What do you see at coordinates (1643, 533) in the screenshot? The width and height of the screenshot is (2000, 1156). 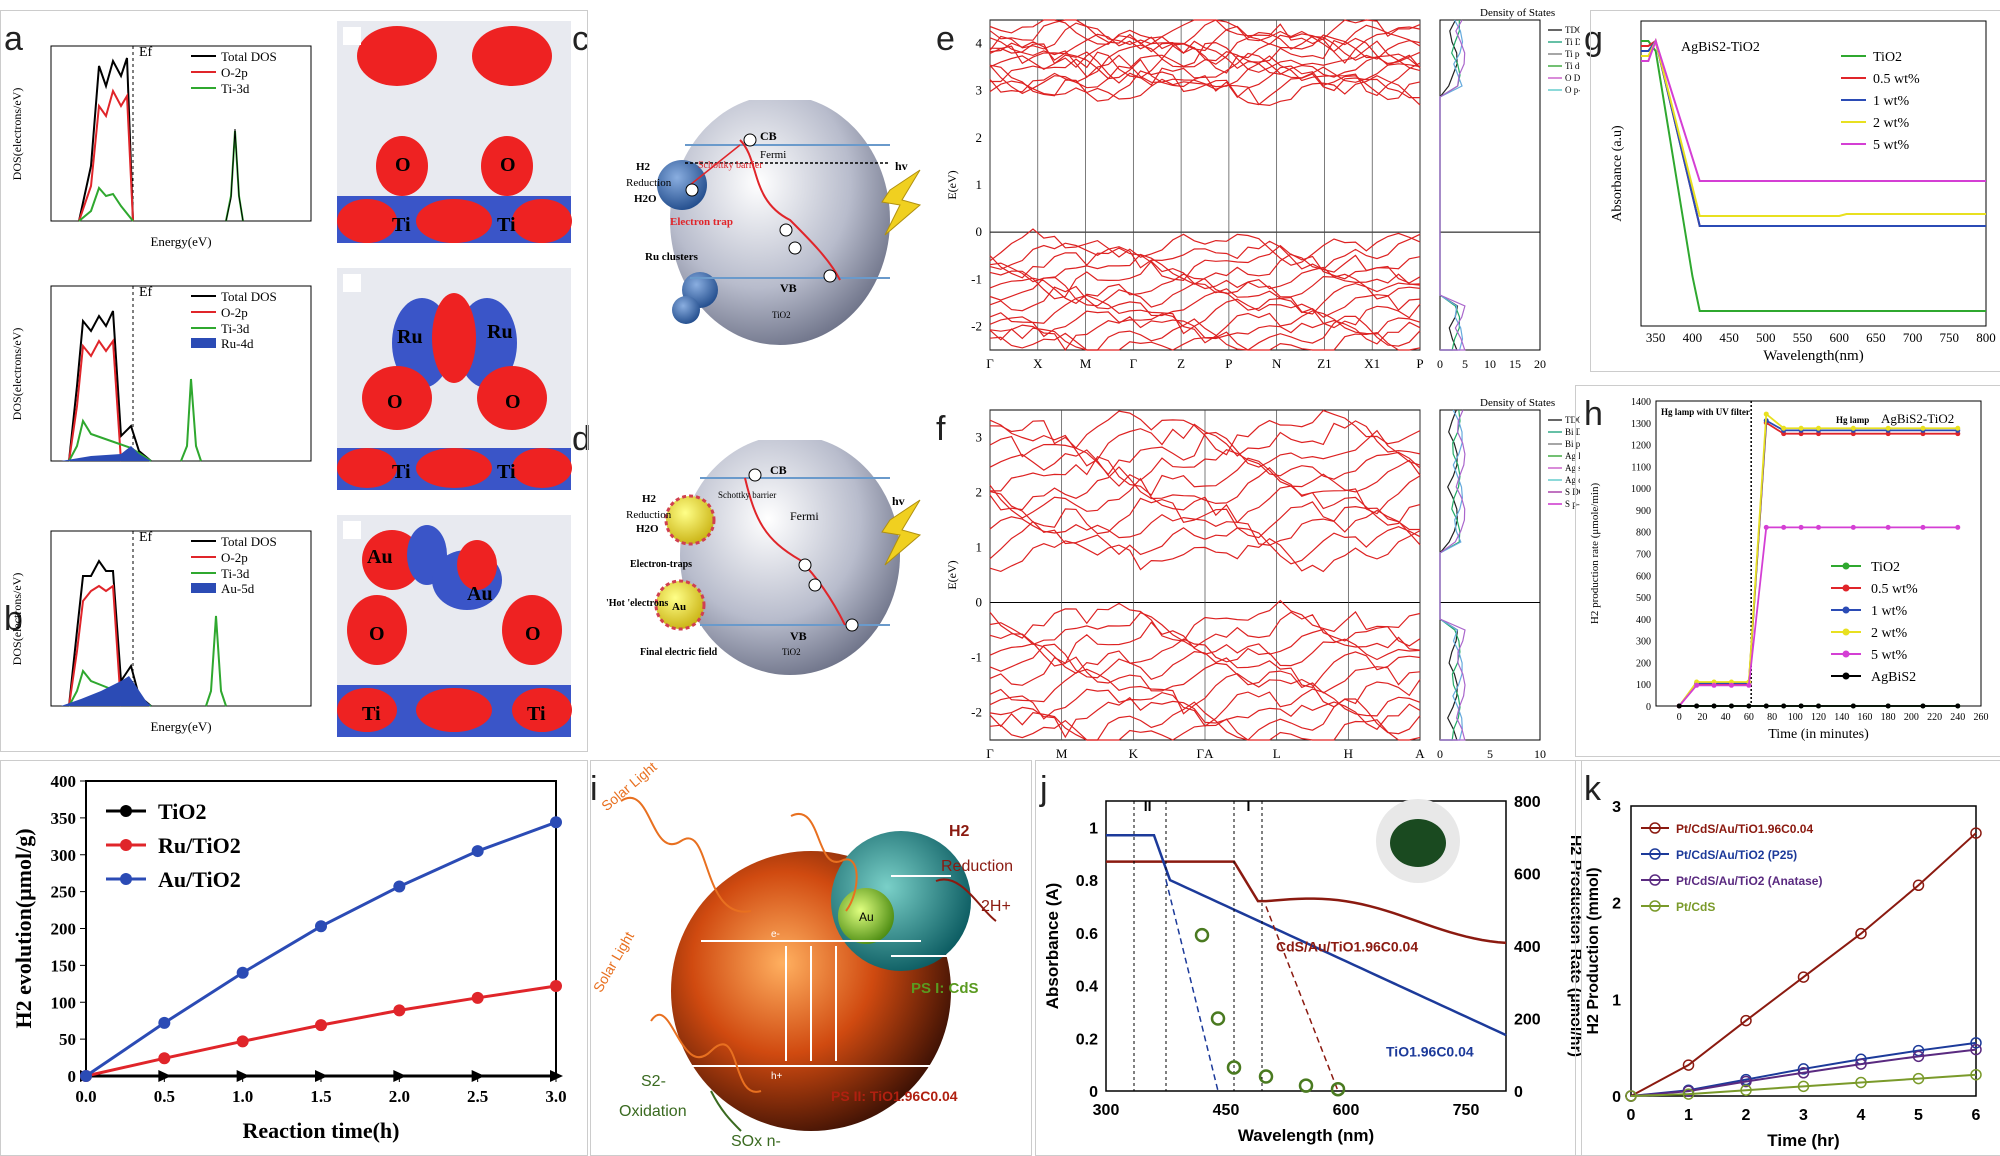 I see `h-ytick-8: 800` at bounding box center [1643, 533].